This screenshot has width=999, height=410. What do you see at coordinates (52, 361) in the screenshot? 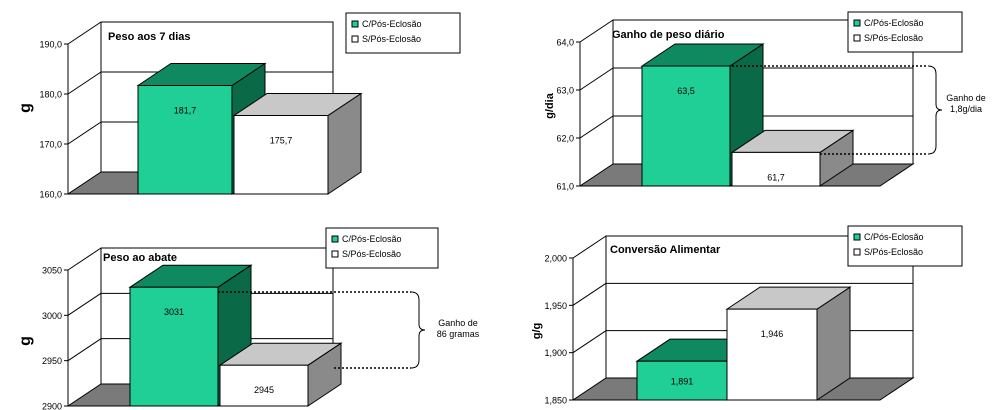
I see `y-tick-label: 2950` at bounding box center [52, 361].